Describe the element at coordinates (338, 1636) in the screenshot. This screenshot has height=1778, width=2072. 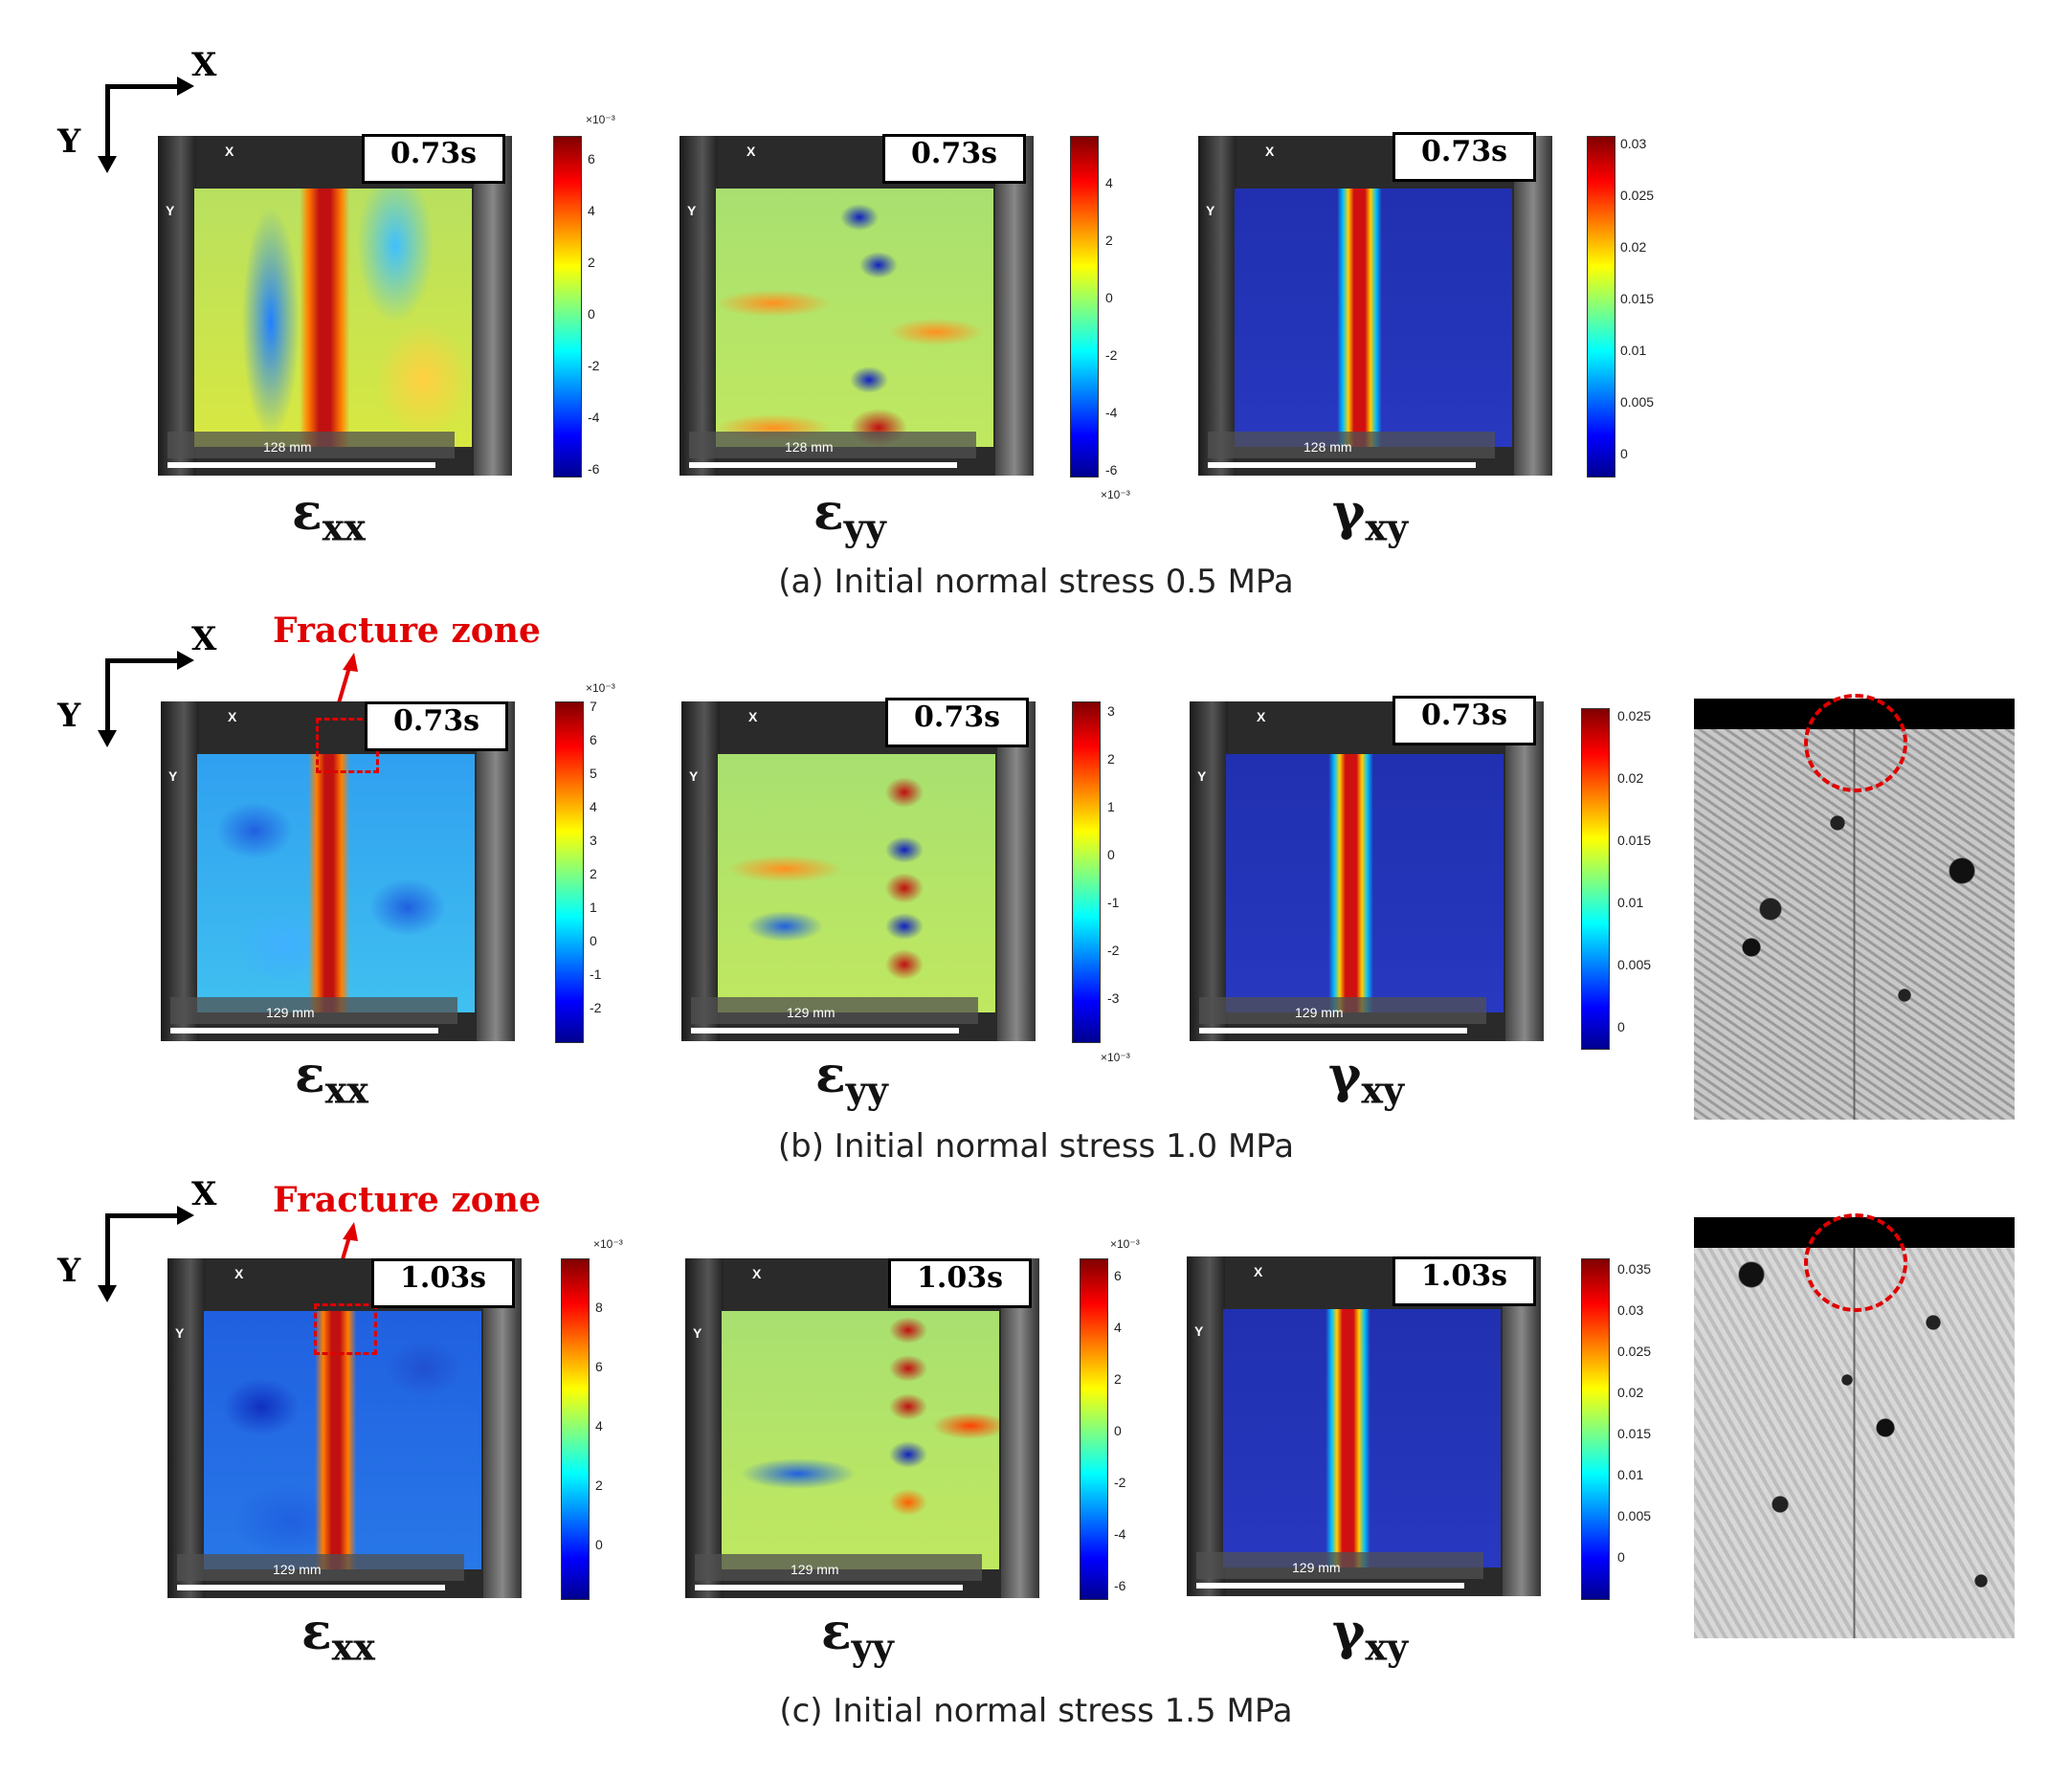
I see `exx-label-c: εxx` at that location.